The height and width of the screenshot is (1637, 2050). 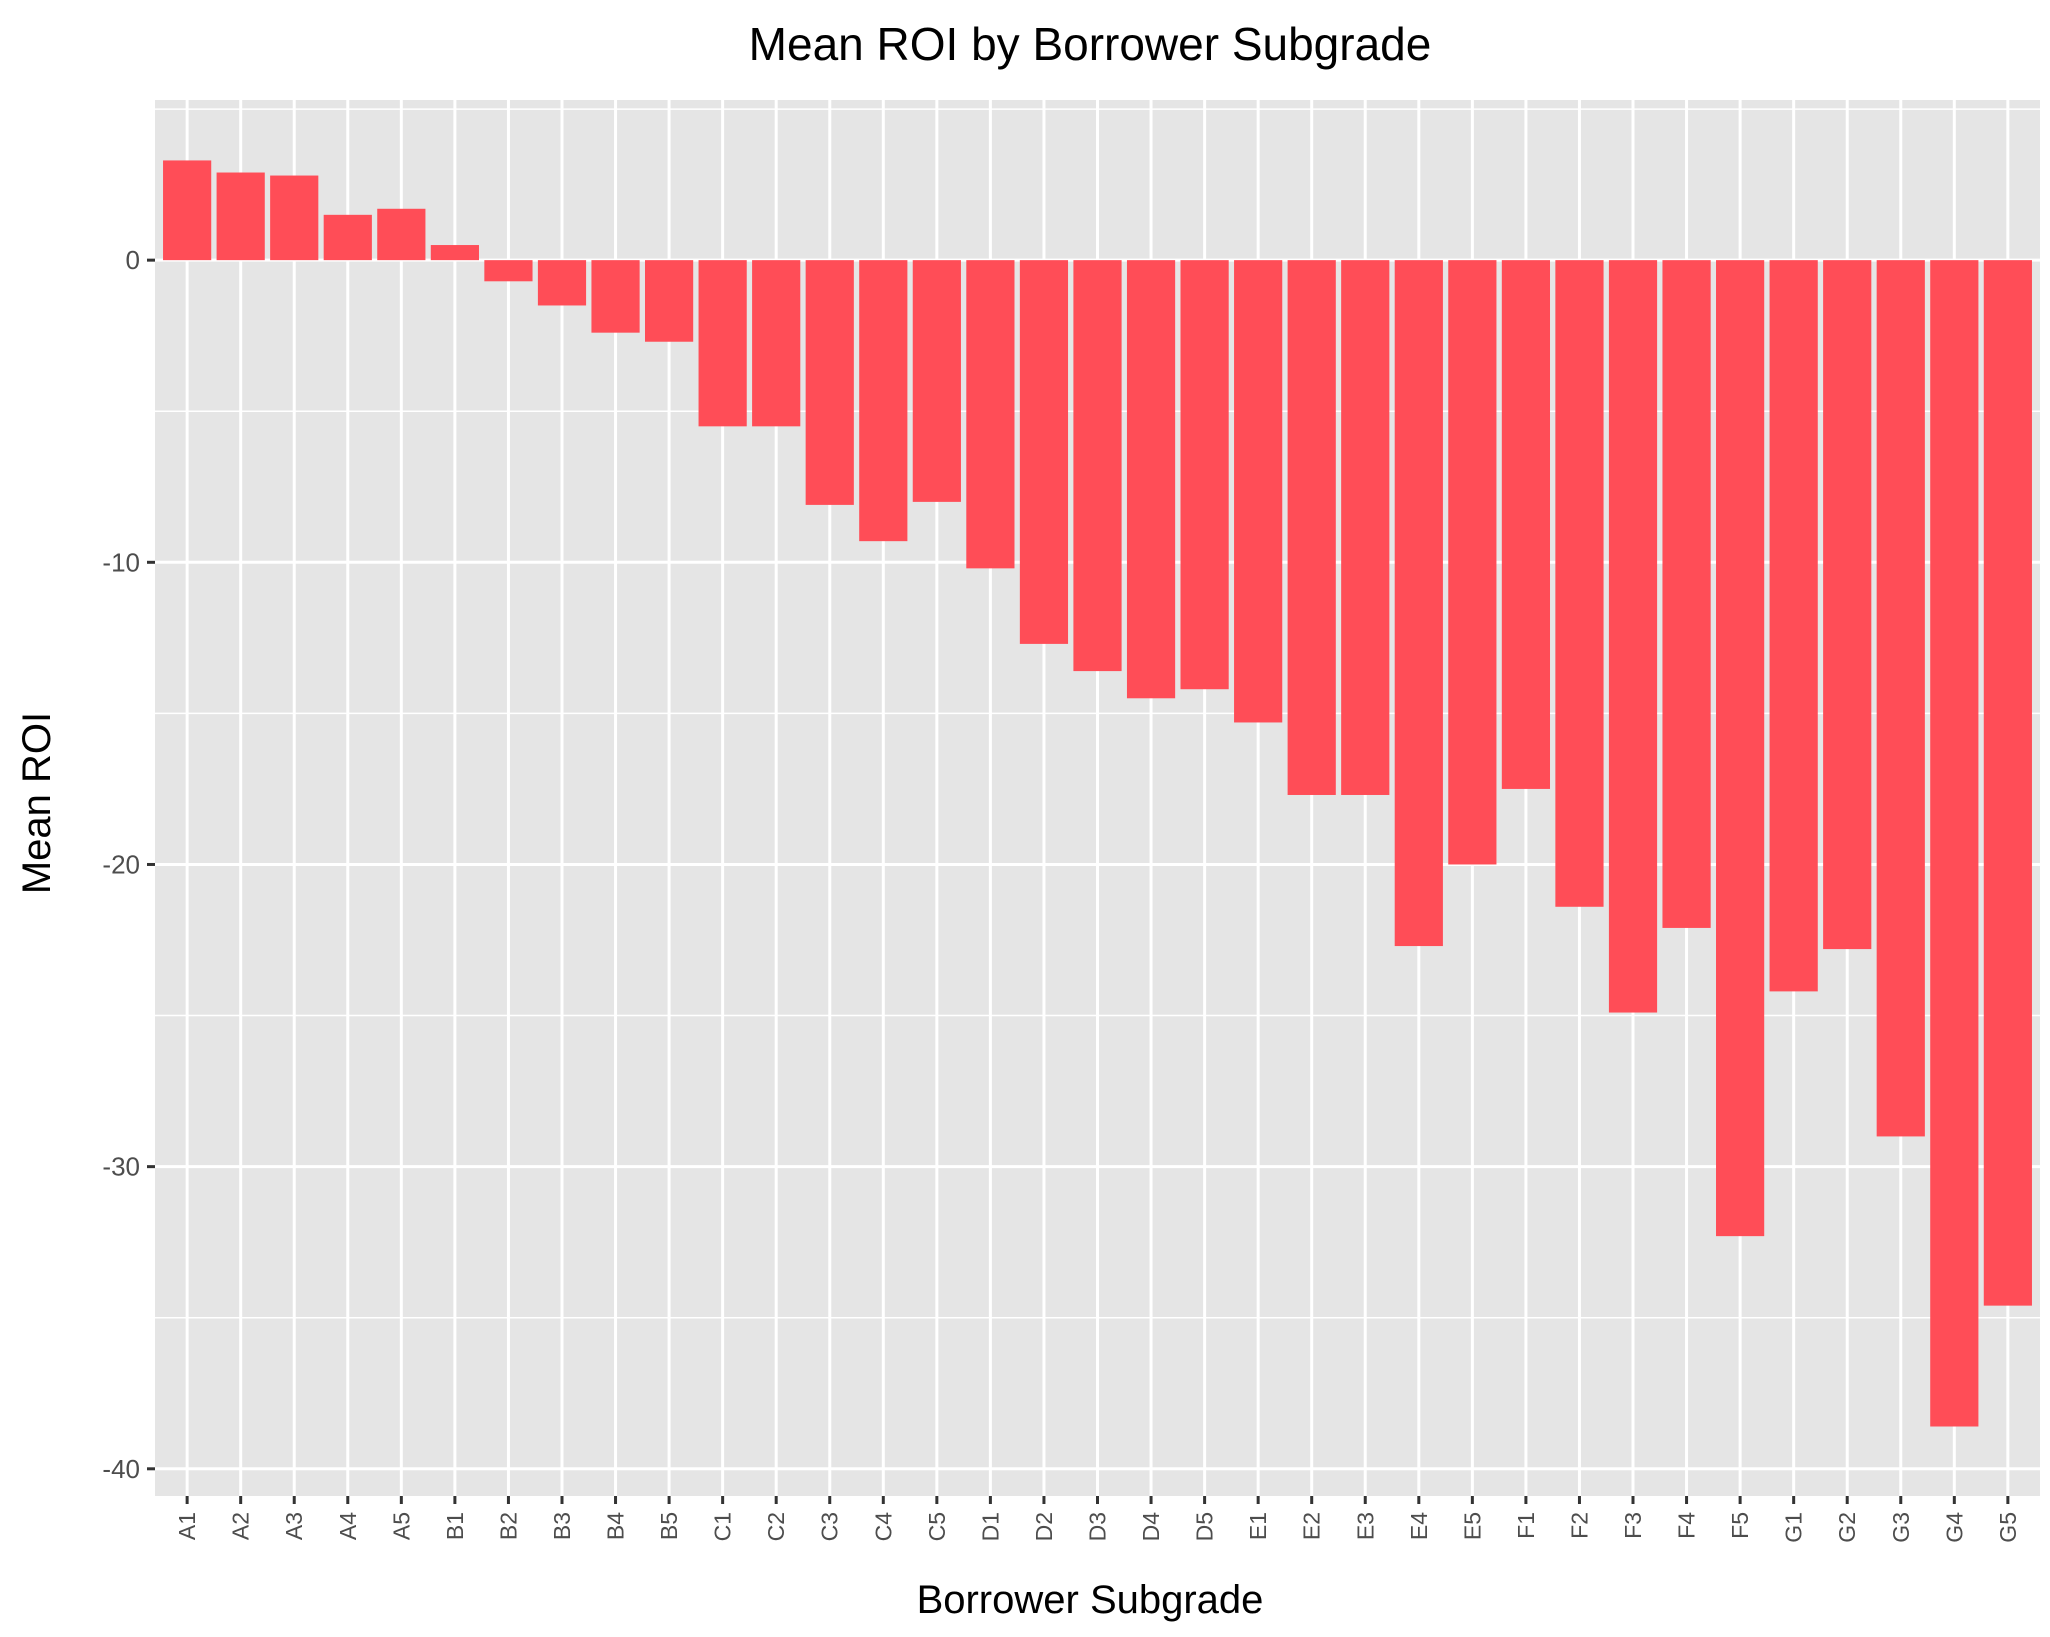 What do you see at coordinates (1794, 1527) in the screenshot?
I see `x-tick-label: G1` at bounding box center [1794, 1527].